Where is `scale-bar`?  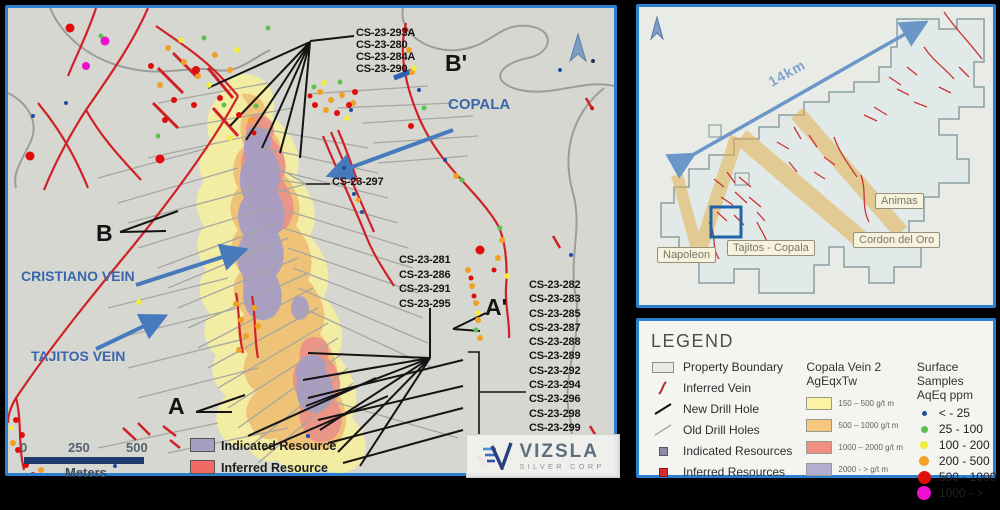
scale-bar is located at coordinates (84, 460).